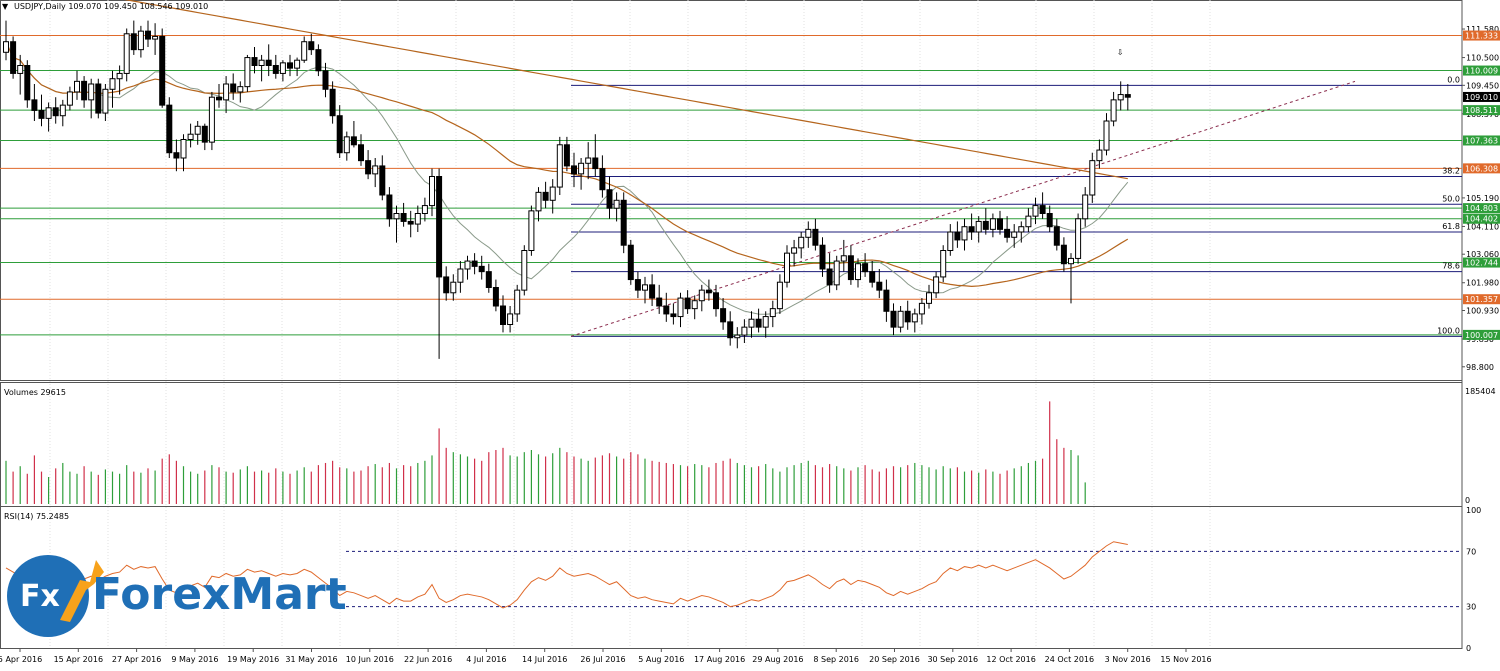 The width and height of the screenshot is (1500, 671). I want to click on logo-fx-text: Fx, so click(40, 596).